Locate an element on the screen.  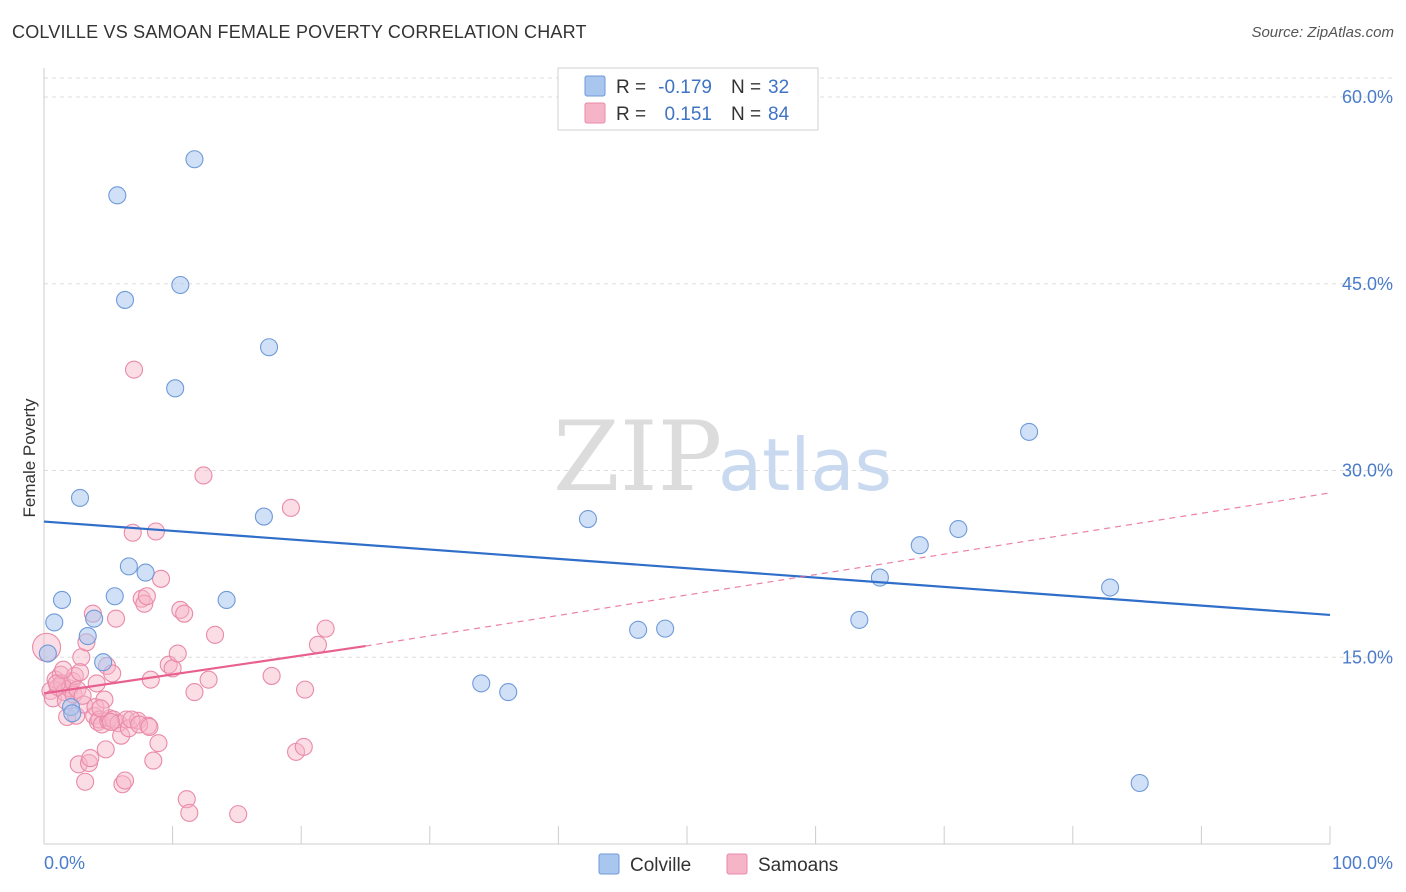
samoans-points is located at coordinates (183, 592).